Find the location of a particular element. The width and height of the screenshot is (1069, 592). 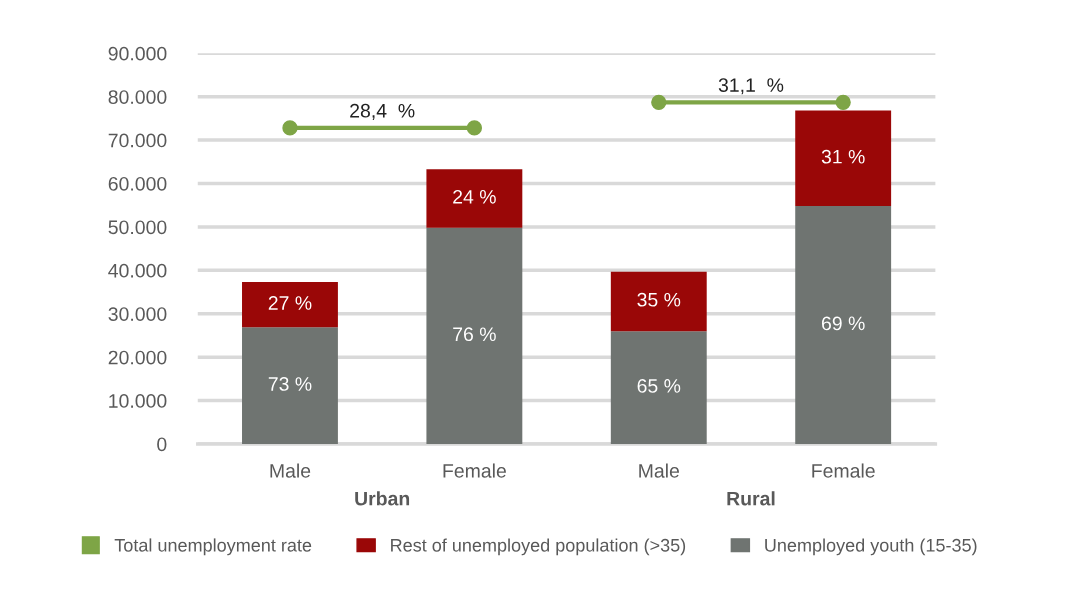

annotation: 76 % is located at coordinates (474, 334).